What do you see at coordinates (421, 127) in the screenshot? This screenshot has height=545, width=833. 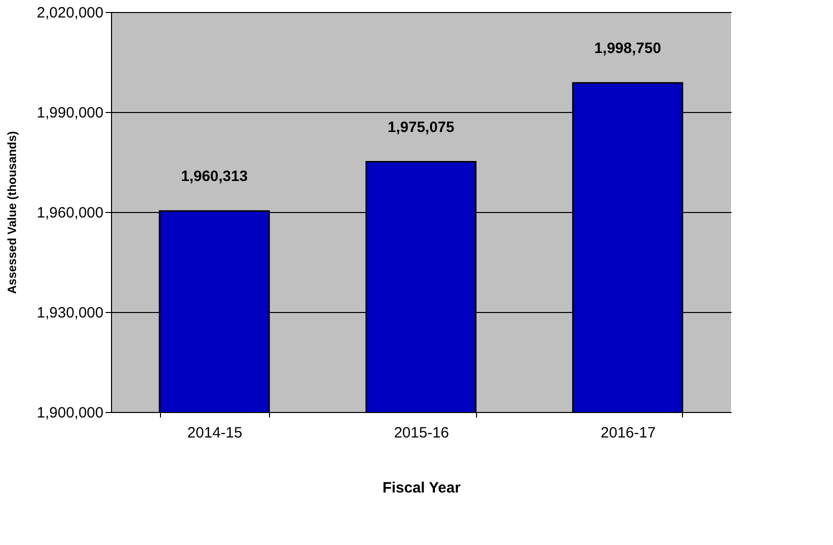 I see `data-label: 1,975,075` at bounding box center [421, 127].